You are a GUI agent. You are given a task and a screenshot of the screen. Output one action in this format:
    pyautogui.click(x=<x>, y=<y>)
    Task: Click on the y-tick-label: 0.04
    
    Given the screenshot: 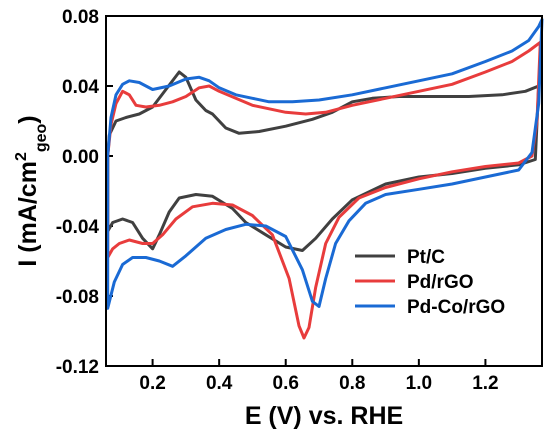 What is the action you would take?
    pyautogui.click(x=80, y=87)
    